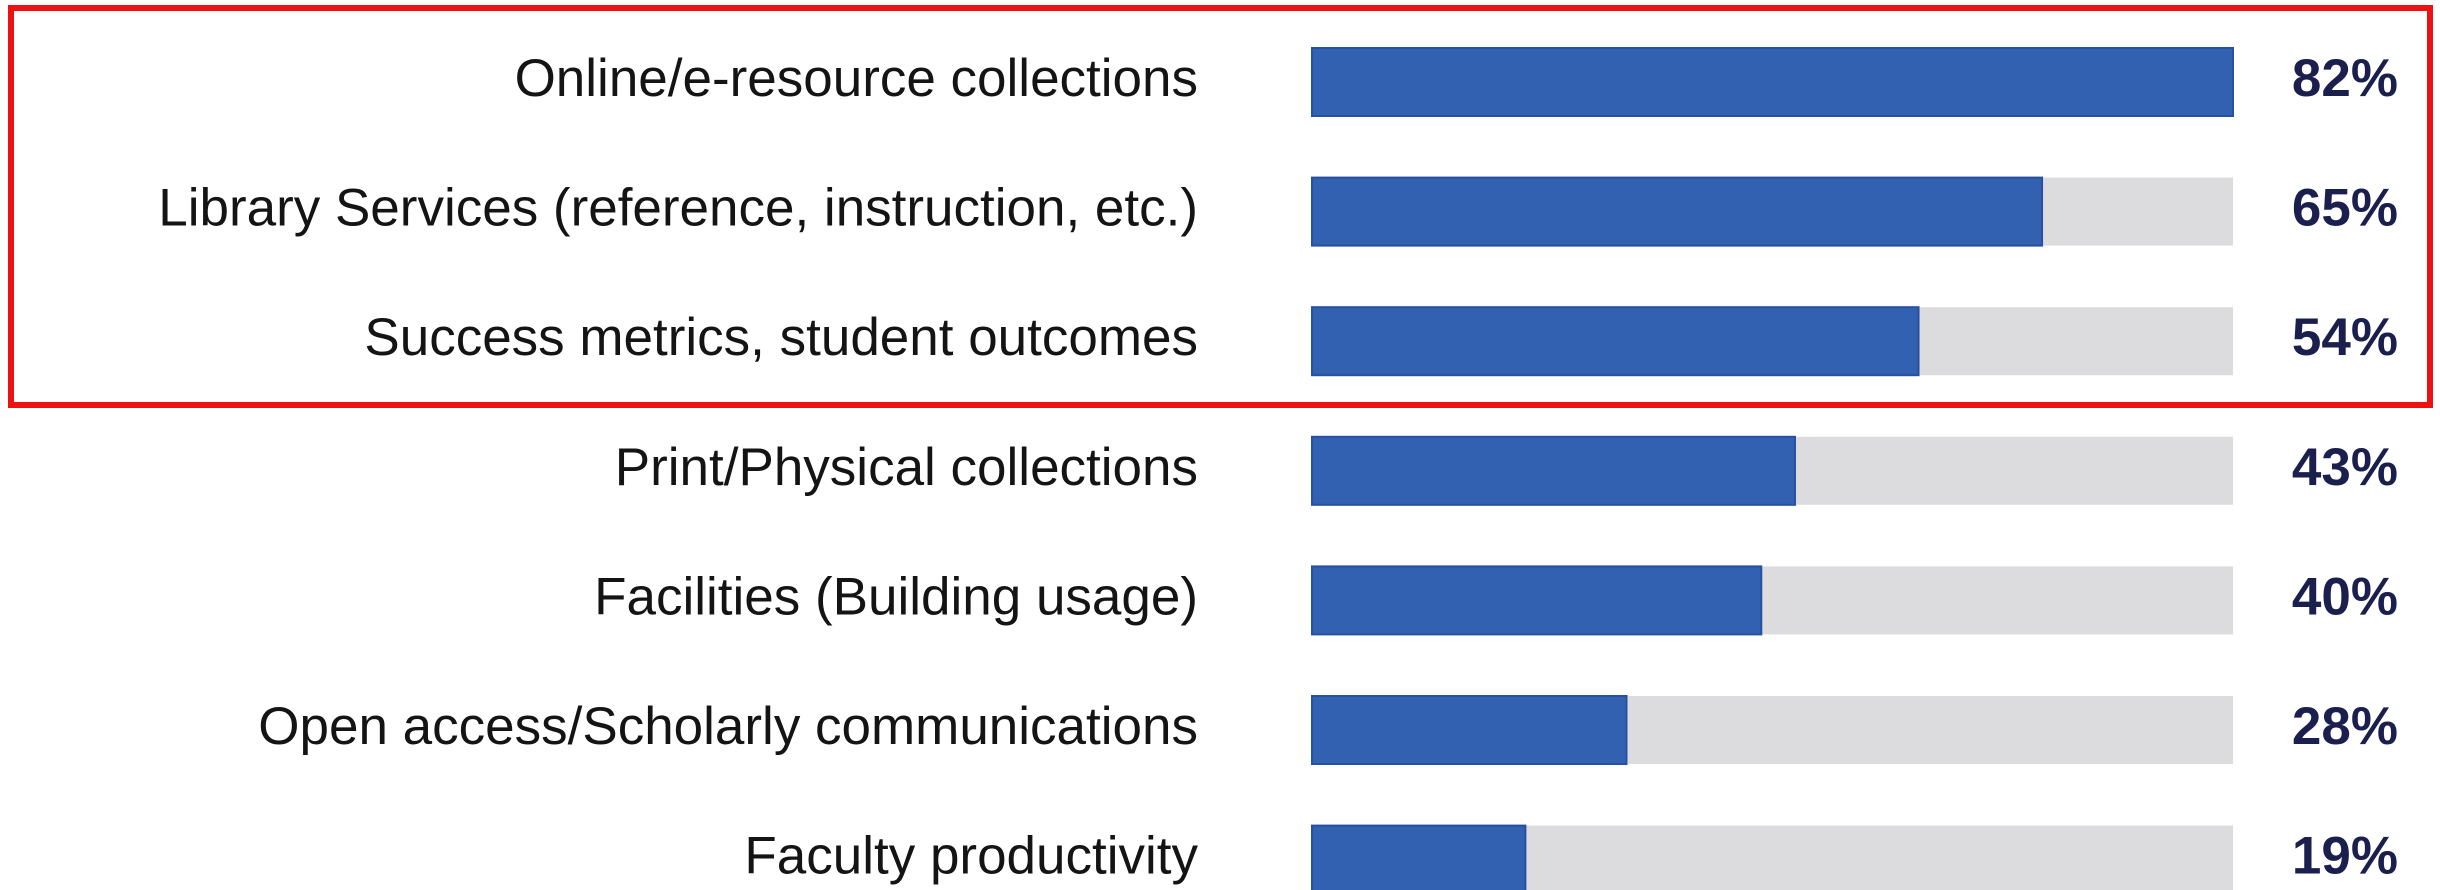 Image resolution: width=2440 pixels, height=890 pixels. What do you see at coordinates (2345, 856) in the screenshot?
I see `value-label: 19%` at bounding box center [2345, 856].